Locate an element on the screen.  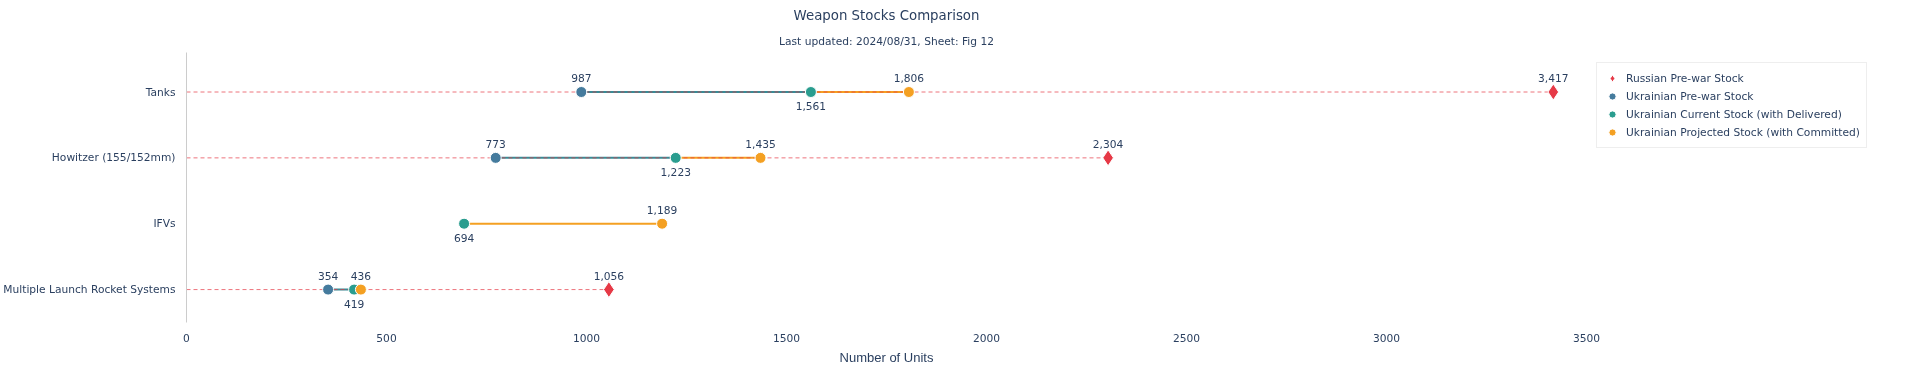
legend-label: Ukrainian Current Stock (with Delivered) is located at coordinates (1734, 114).